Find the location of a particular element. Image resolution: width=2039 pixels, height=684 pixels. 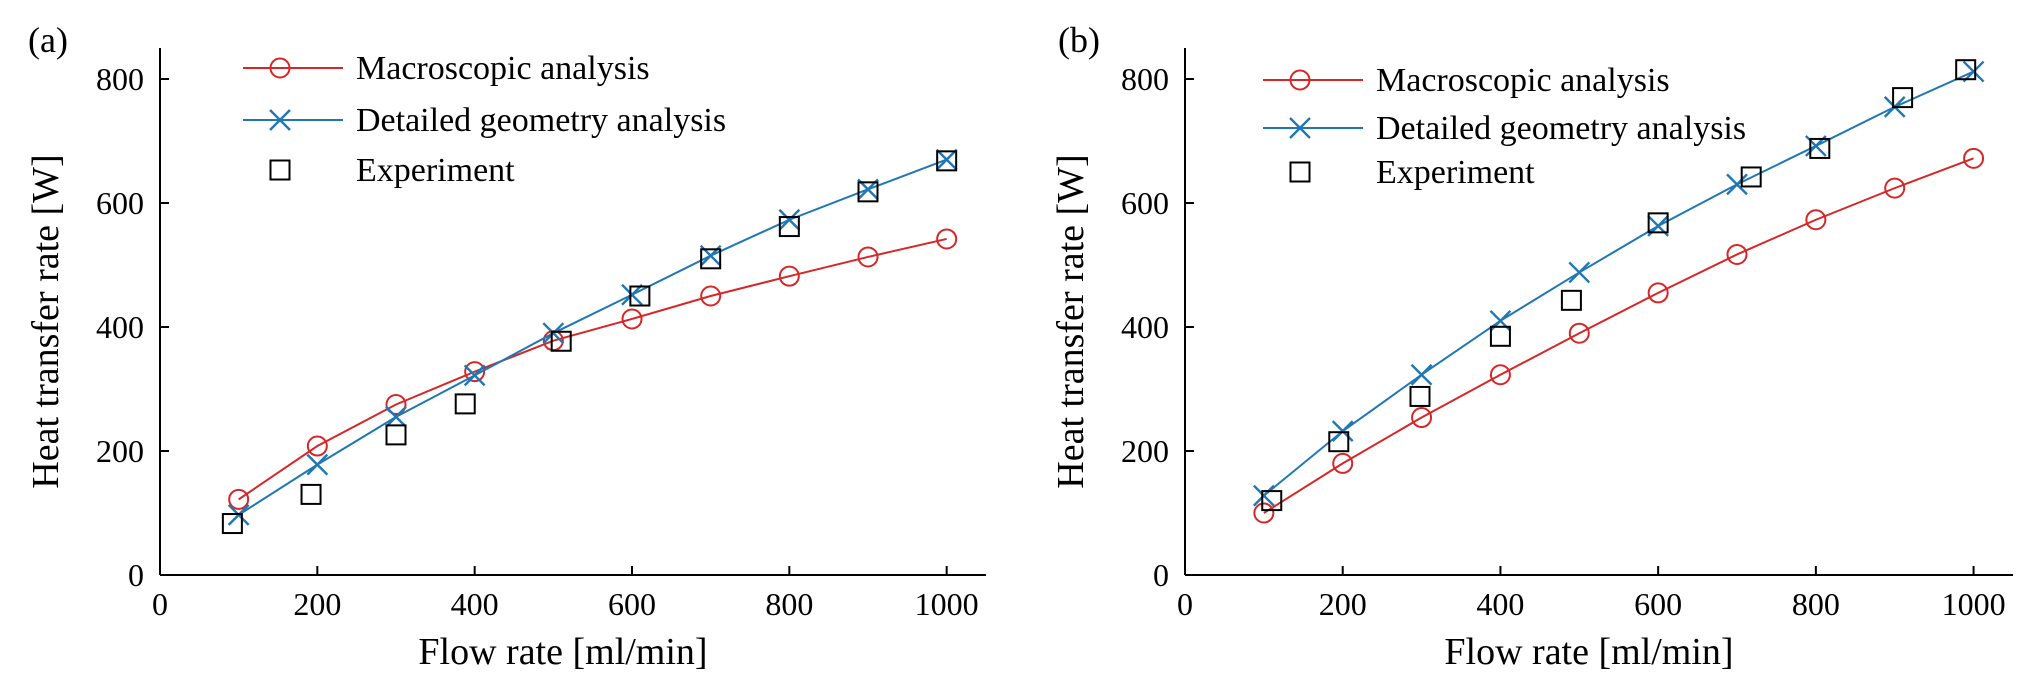

legend-label: Experiment is located at coordinates (435, 170).